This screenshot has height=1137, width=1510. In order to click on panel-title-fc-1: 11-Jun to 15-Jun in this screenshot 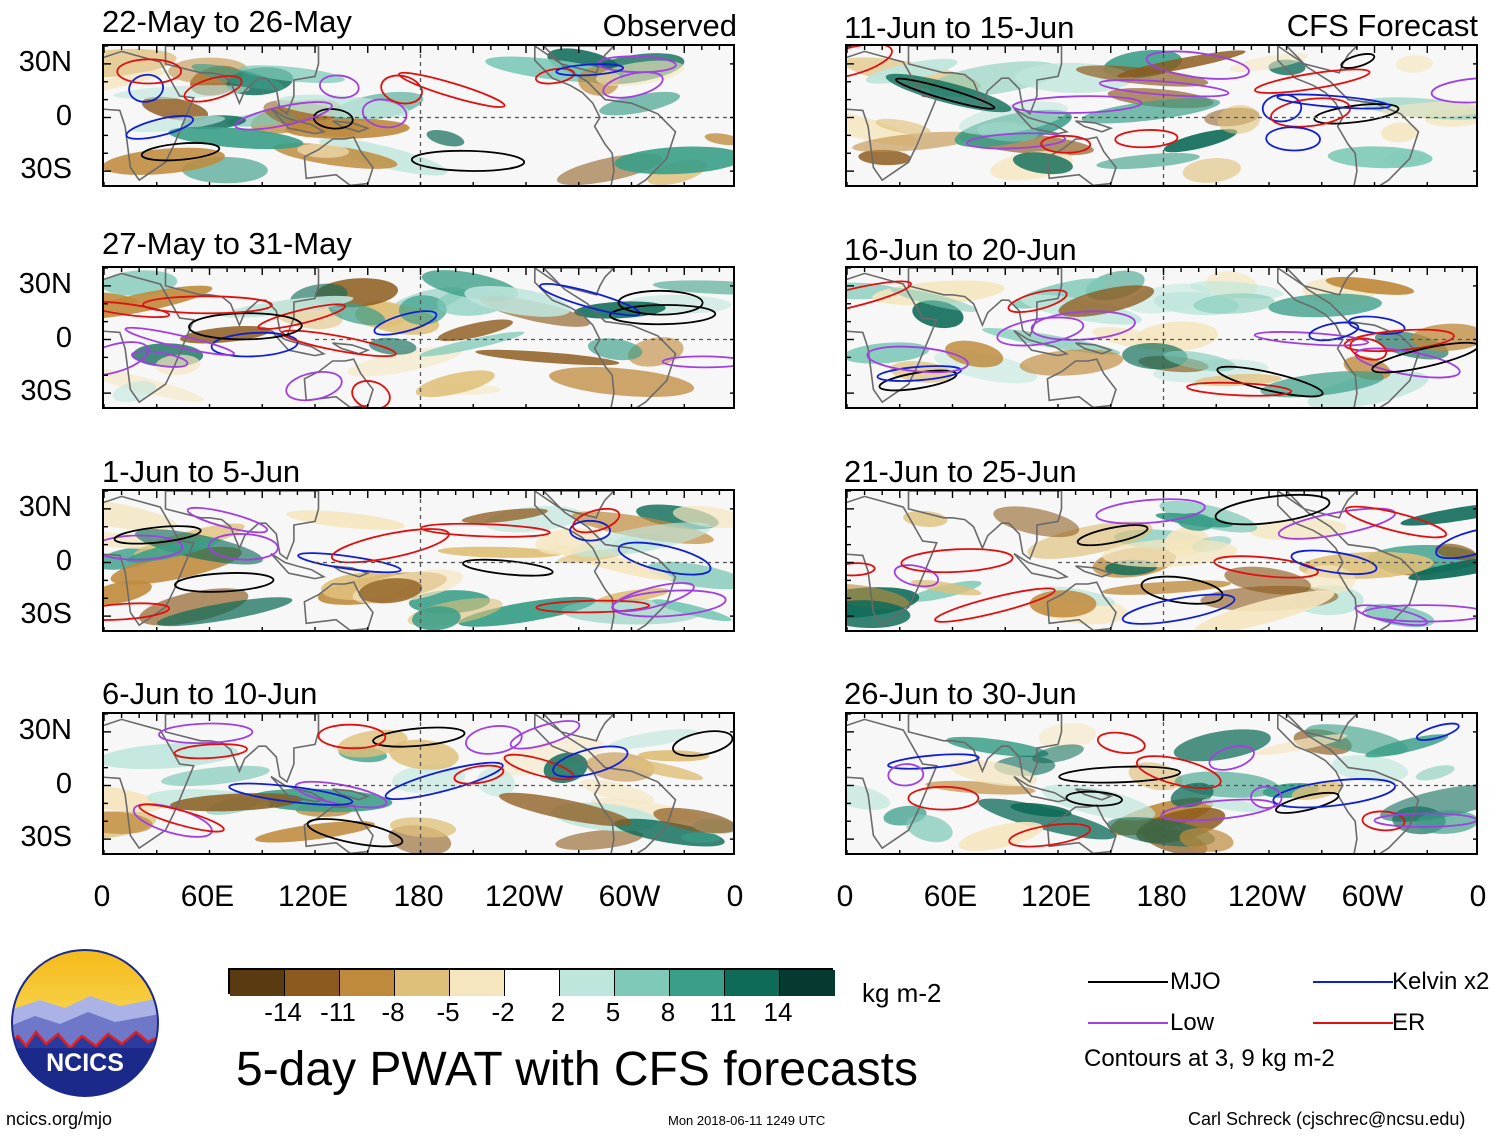, I will do `click(959, 27)`.